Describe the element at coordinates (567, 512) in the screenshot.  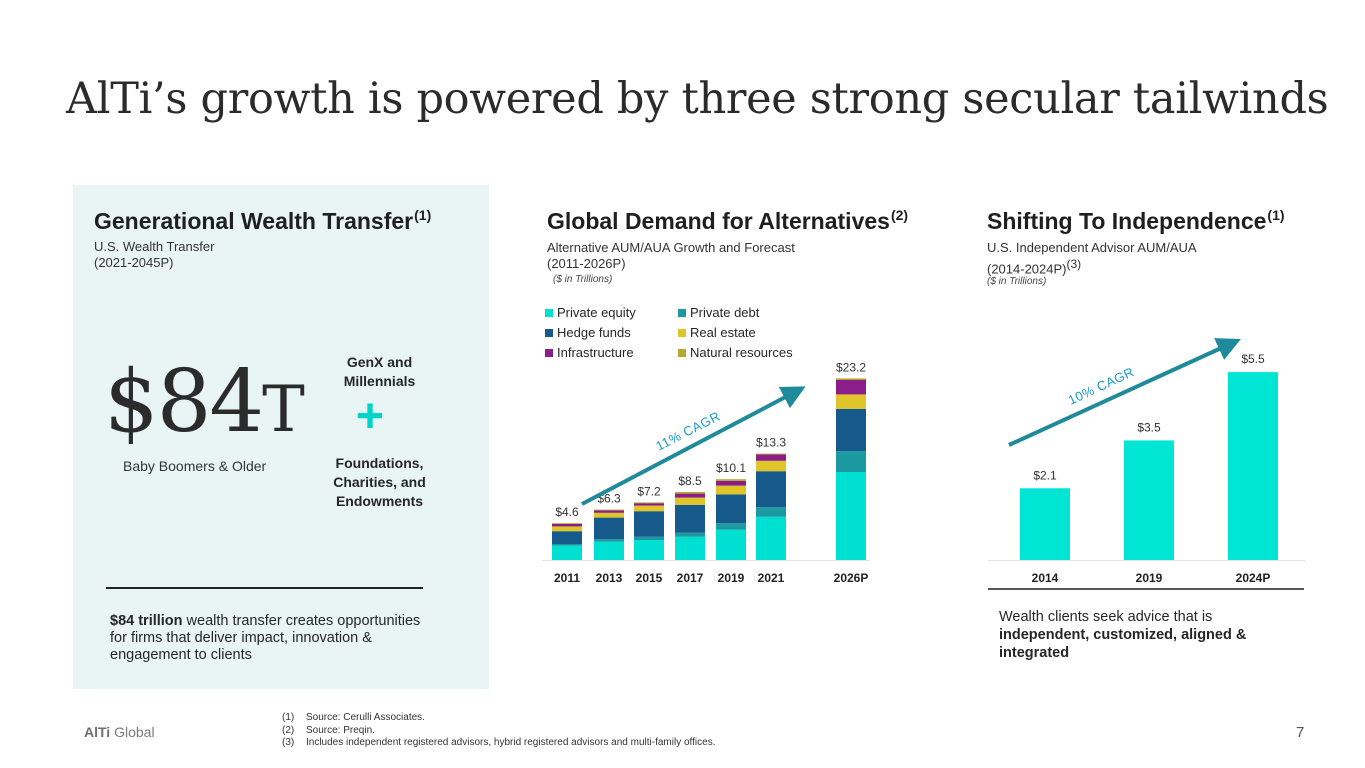
I see `total-label: $4.6` at that location.